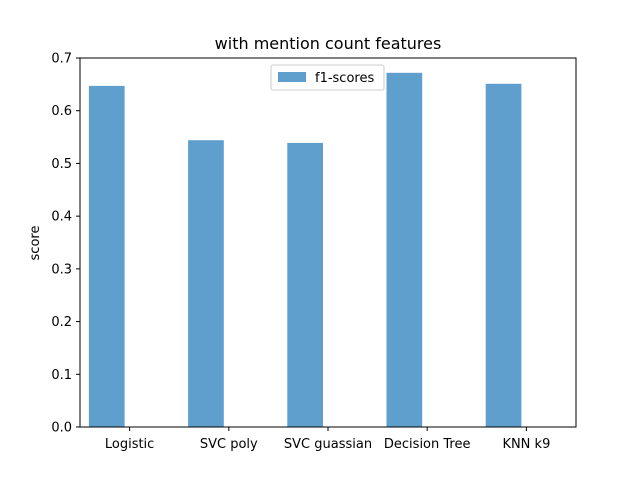  What do you see at coordinates (328, 444) in the screenshot?
I see `x-tick-label: SVC guassian` at bounding box center [328, 444].